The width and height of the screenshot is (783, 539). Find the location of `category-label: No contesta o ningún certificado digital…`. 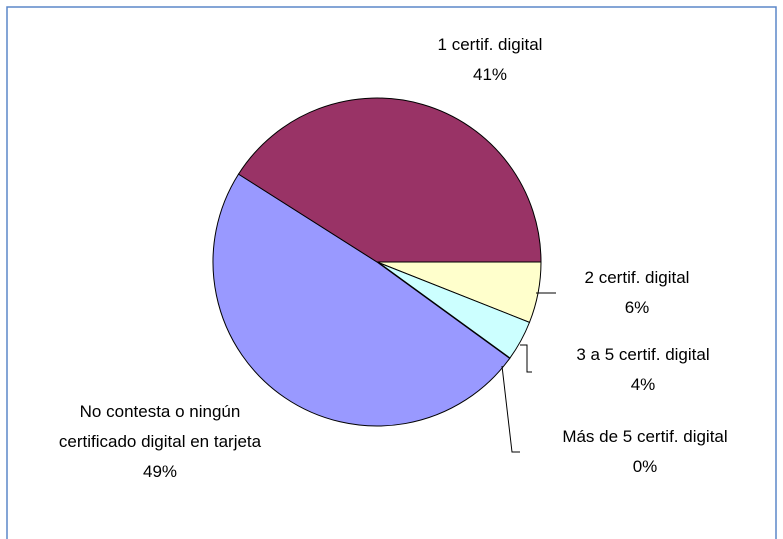

category-label: No contesta o ningún certificado digital… is located at coordinates (160, 426).